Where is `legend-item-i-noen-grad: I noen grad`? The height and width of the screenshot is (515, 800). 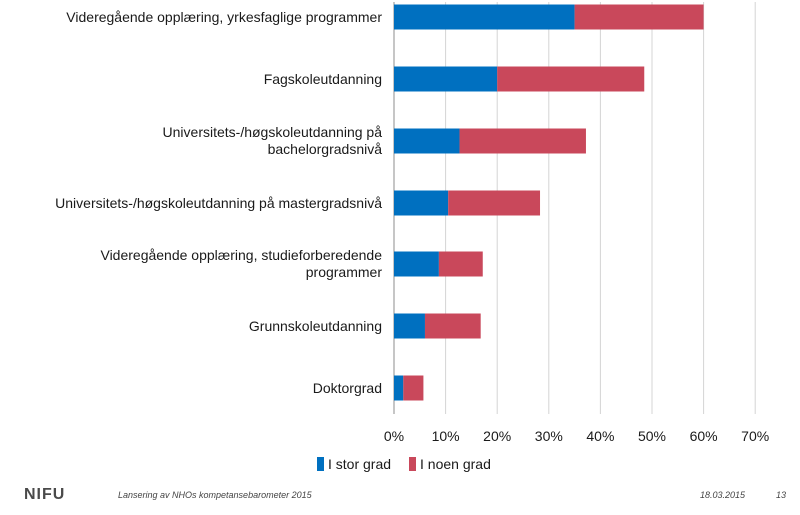 legend-item-i-noen-grad: I noen grad is located at coordinates (450, 464).